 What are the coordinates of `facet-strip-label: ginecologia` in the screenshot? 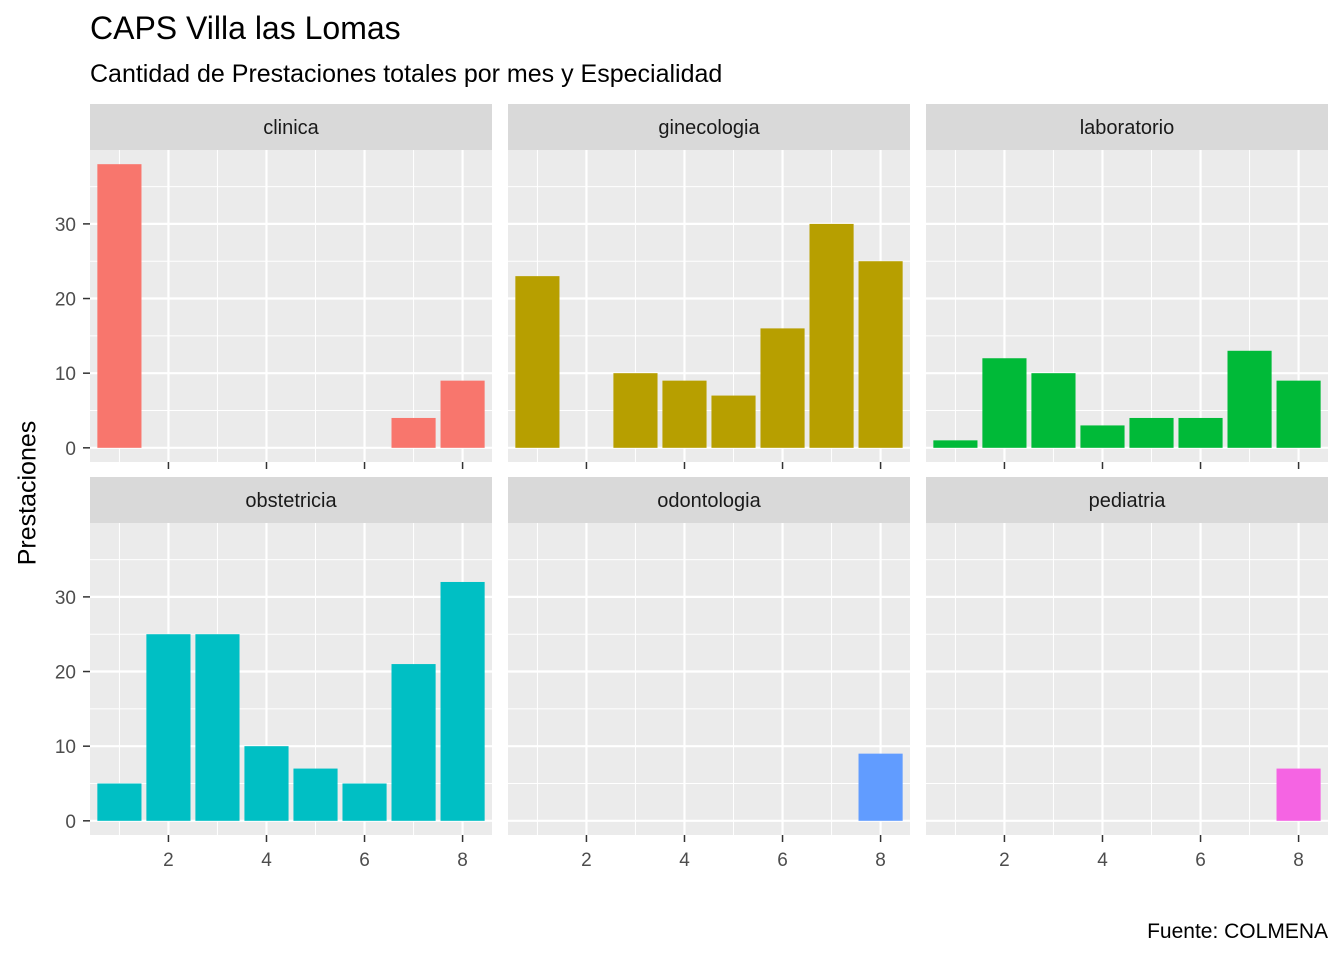 It's located at (709, 128).